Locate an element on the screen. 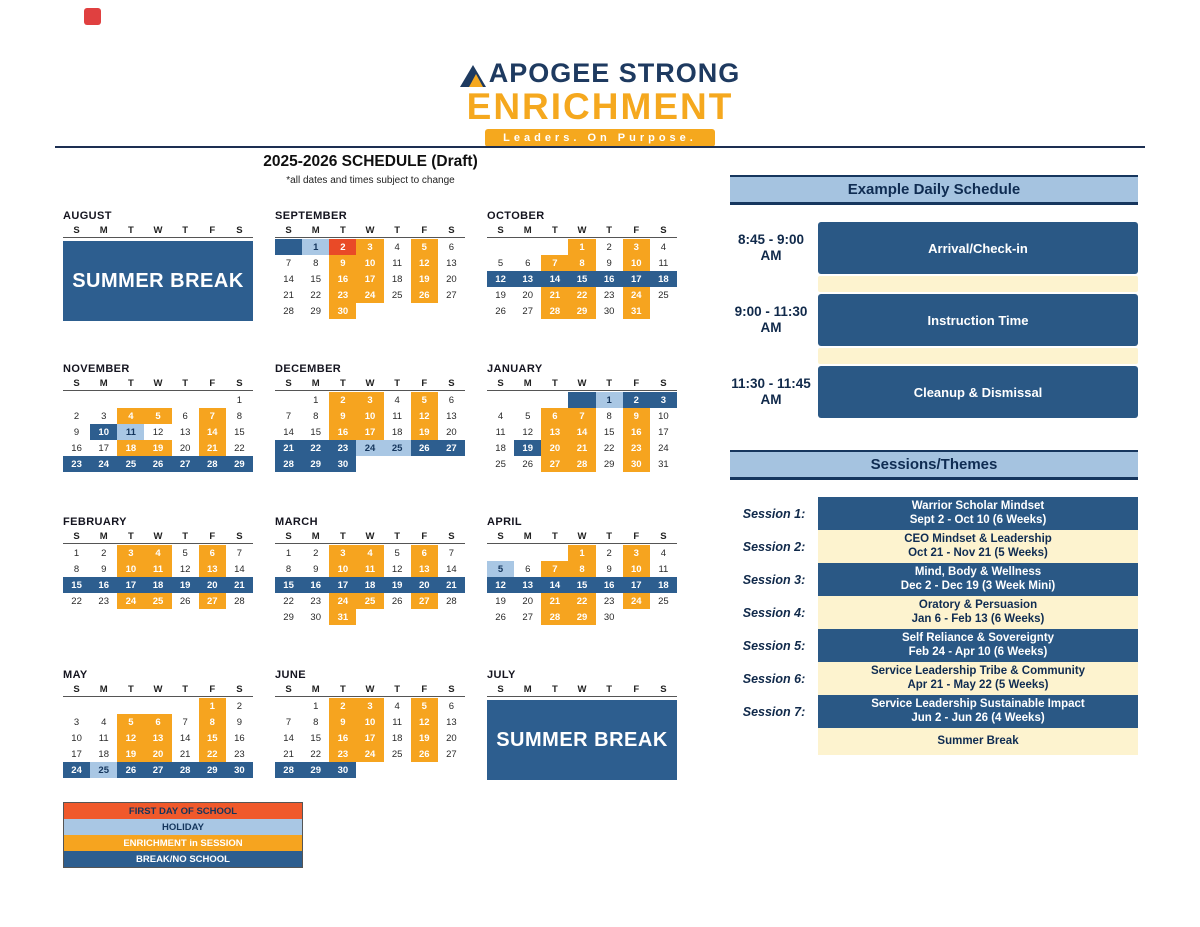 The height and width of the screenshot is (927, 1200). month-name: JUNE is located at coordinates (290, 675).